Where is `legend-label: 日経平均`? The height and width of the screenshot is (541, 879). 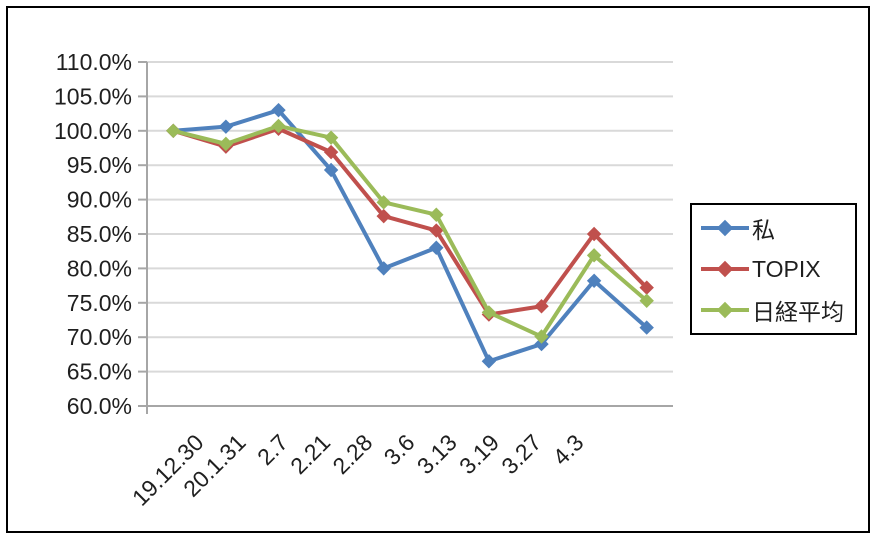 legend-label: 日経平均 is located at coordinates (798, 312).